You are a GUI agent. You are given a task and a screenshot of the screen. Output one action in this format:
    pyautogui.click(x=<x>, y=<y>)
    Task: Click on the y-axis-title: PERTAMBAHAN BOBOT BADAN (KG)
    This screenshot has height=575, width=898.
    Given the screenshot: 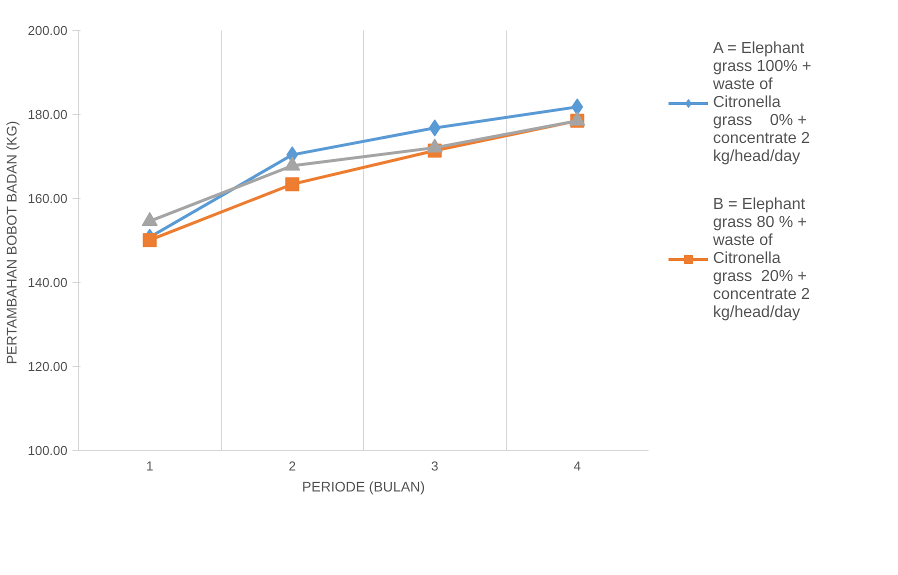 What is the action you would take?
    pyautogui.click(x=12, y=242)
    